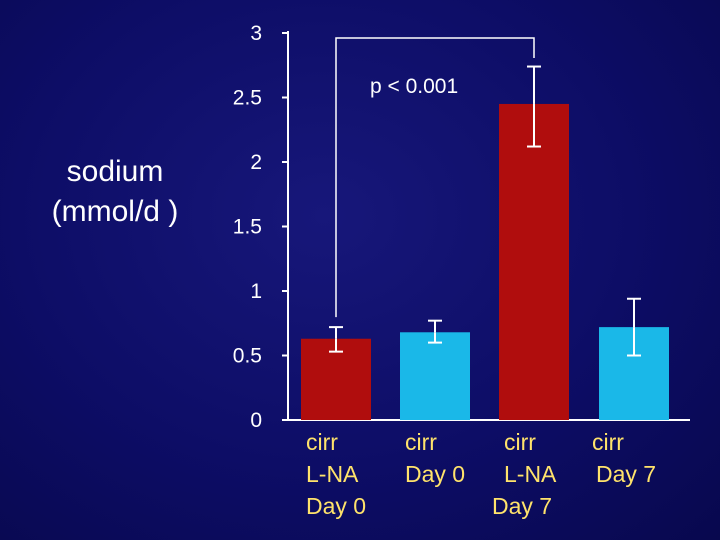  What do you see at coordinates (247, 98) in the screenshot?
I see `y-tick-label: 2.5` at bounding box center [247, 98].